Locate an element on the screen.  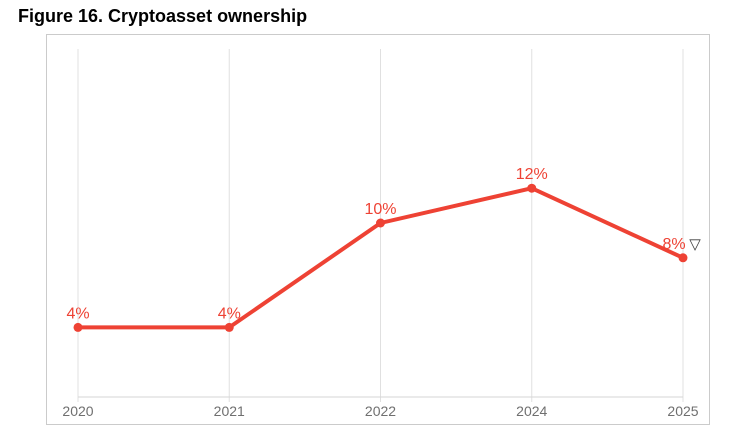
x-tick-label: 2024 is located at coordinates (531, 411).